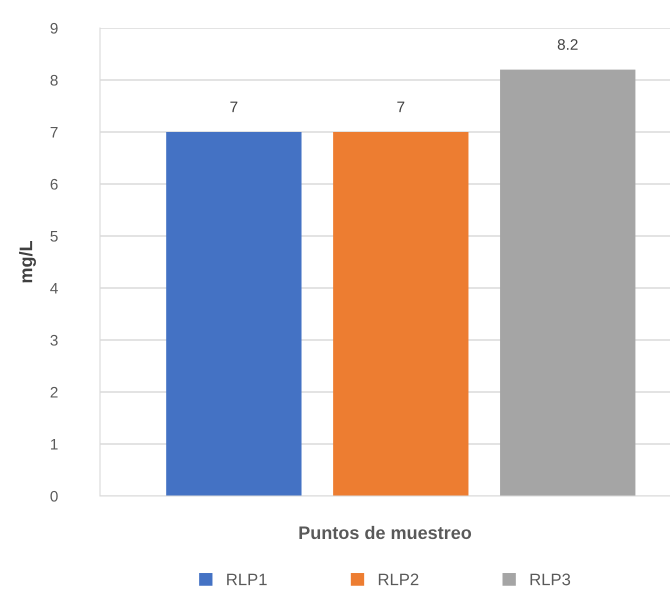  Describe the element at coordinates (54, 444) in the screenshot. I see `y-tick-label: 1` at that location.